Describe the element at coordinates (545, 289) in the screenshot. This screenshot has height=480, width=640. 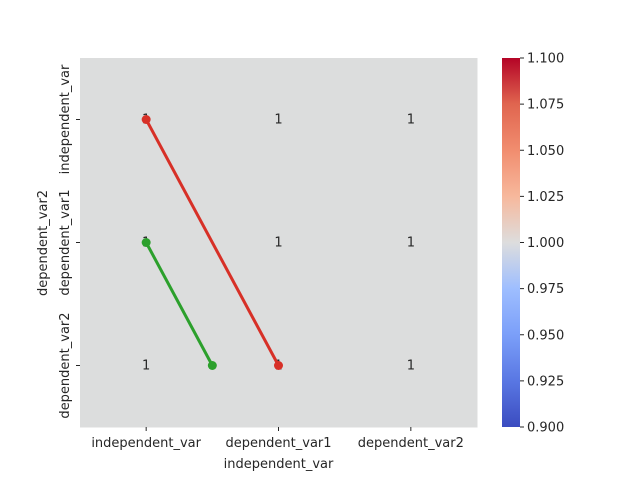
I see `colorbar-tick-label: 0.975` at that location.